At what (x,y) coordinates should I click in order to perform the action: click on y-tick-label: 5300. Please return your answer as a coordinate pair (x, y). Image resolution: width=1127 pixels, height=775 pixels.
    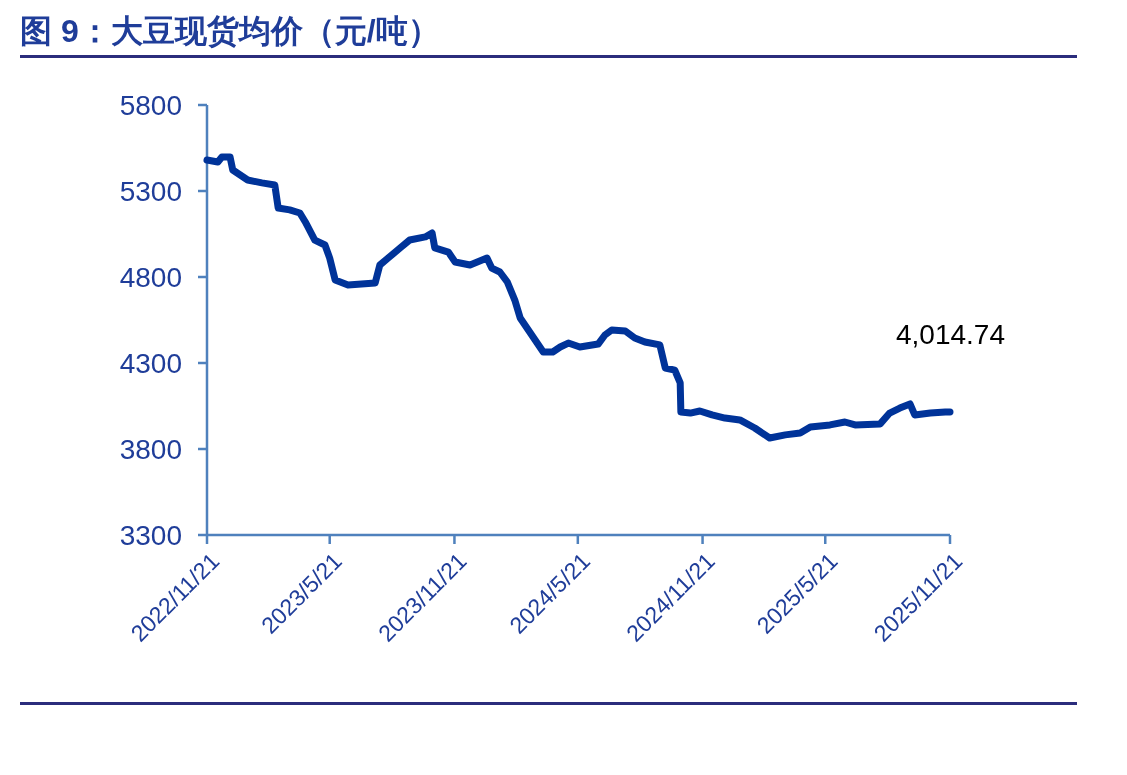
    Looking at the image, I should click on (150, 191).